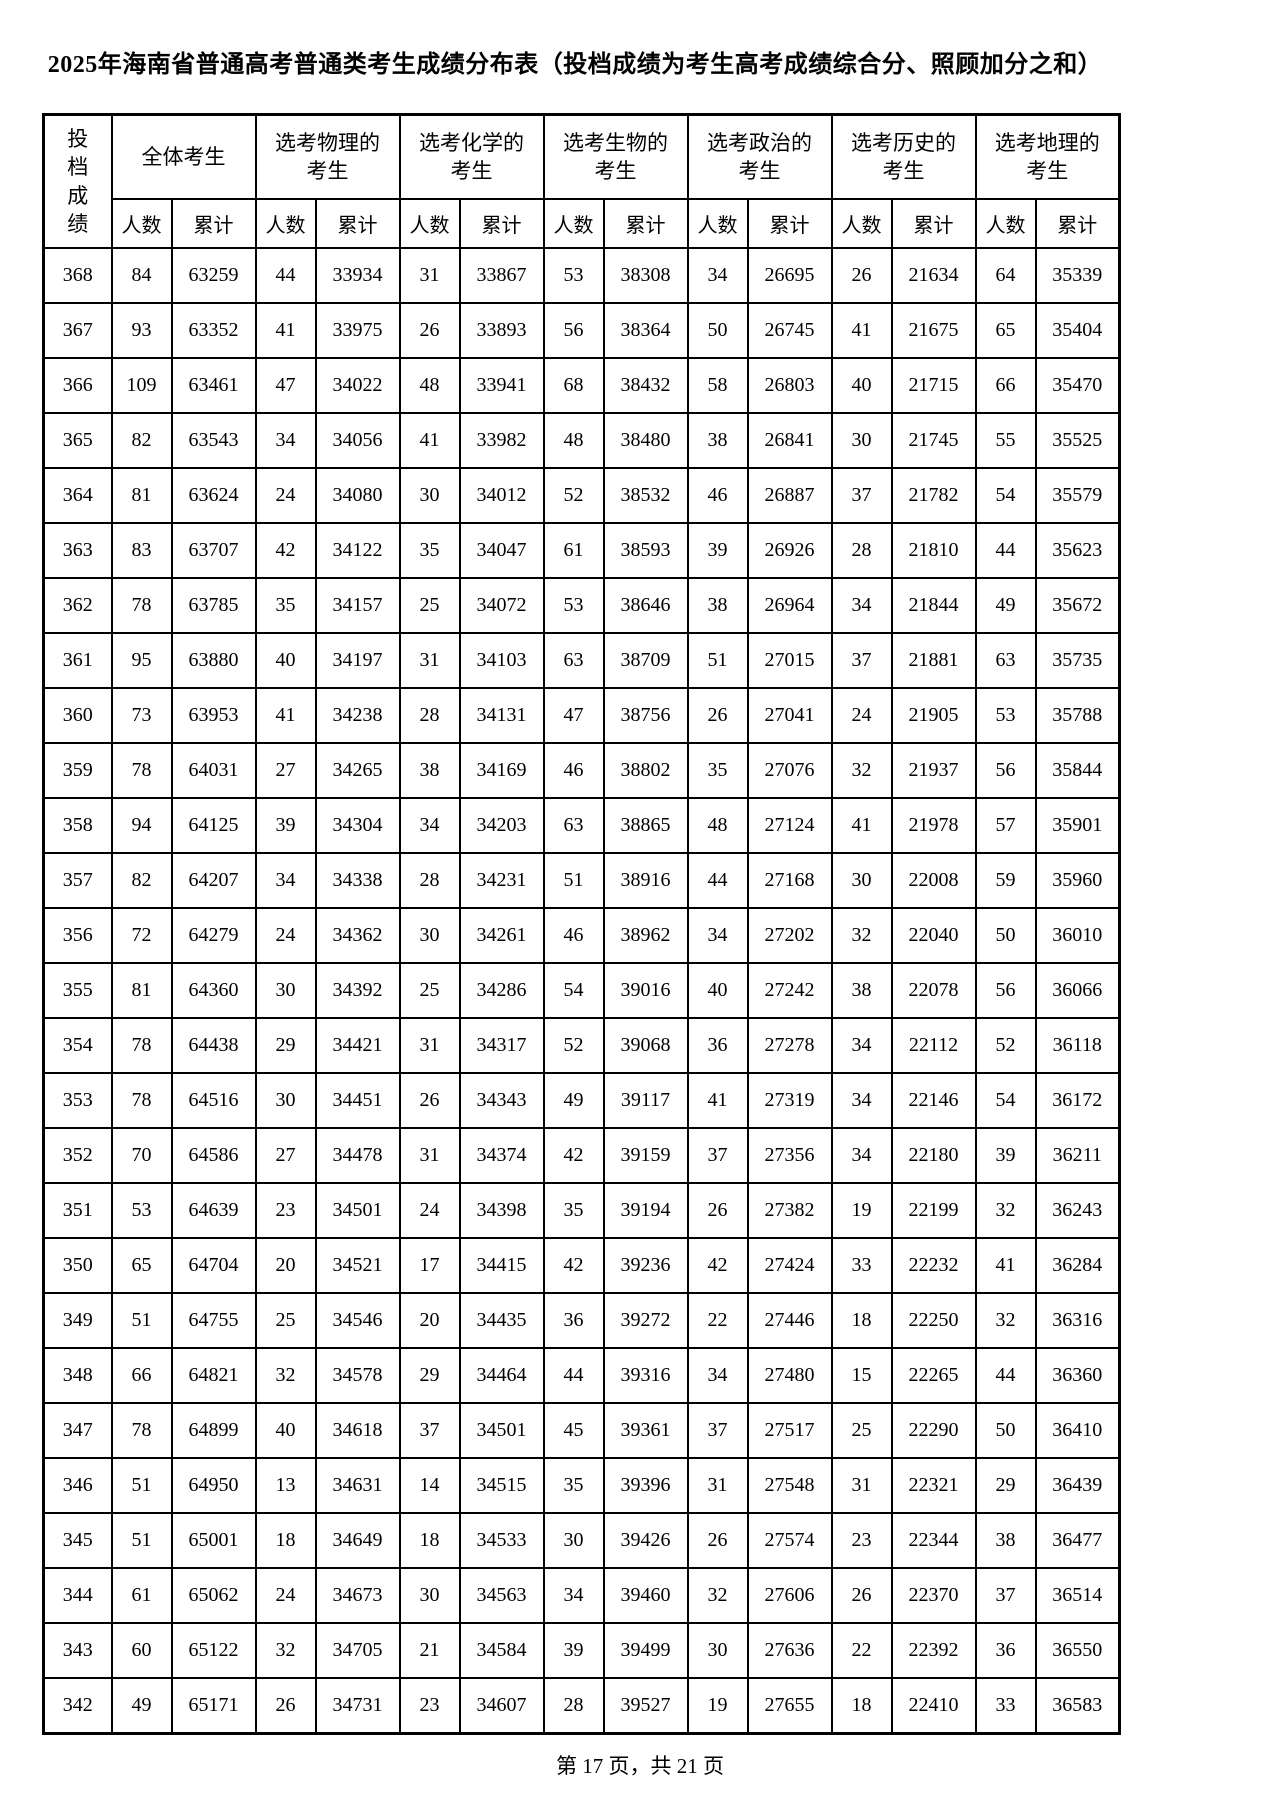 The height and width of the screenshot is (1810, 1280). I want to click on cell-count: 20, so click(285, 1265).